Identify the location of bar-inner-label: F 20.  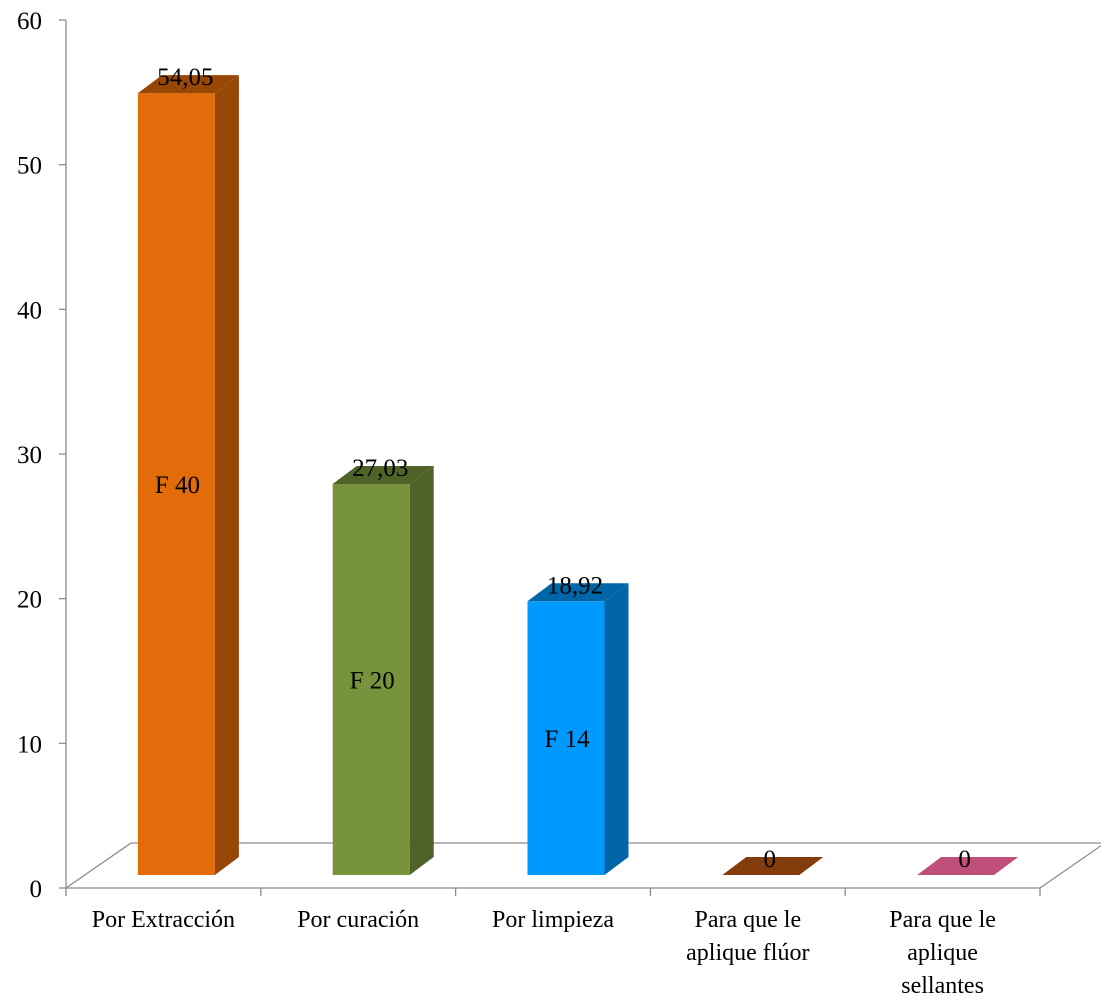
(372, 680).